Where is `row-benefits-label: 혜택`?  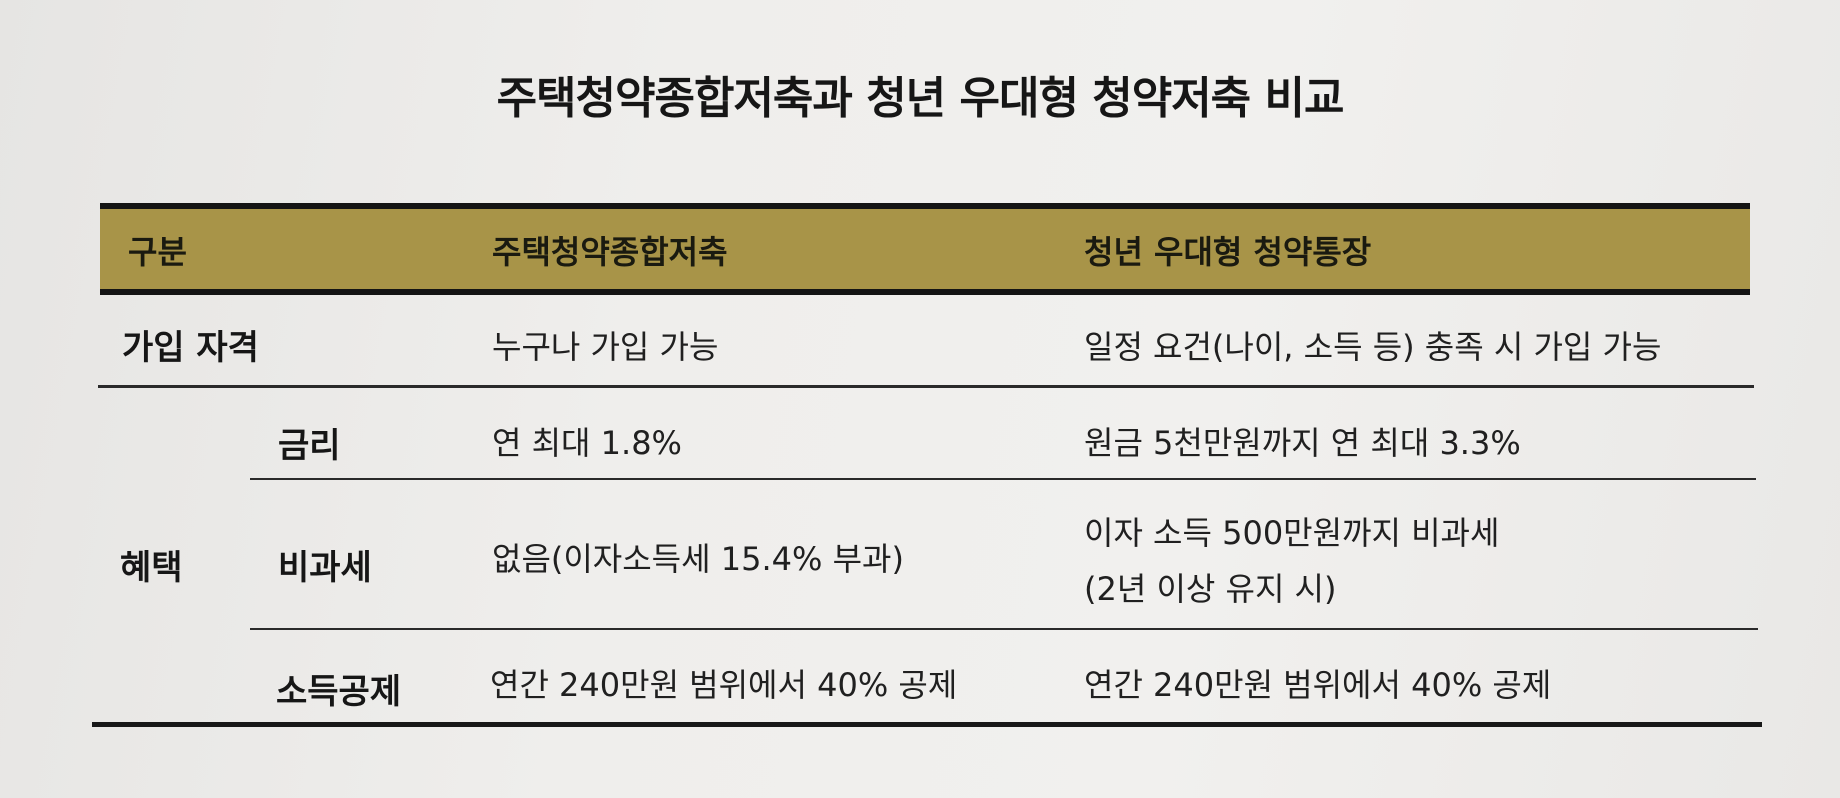
row-benefits-label: 혜택 is located at coordinates (151, 568).